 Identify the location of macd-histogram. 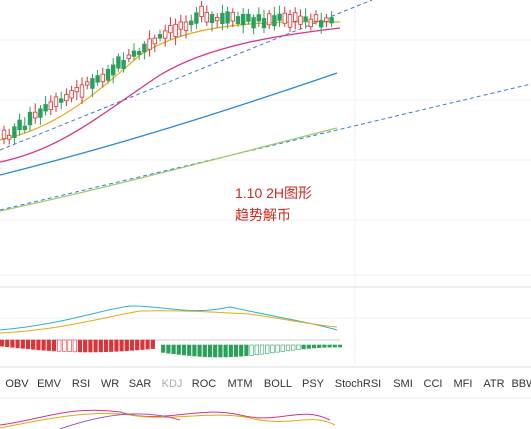
(171, 348).